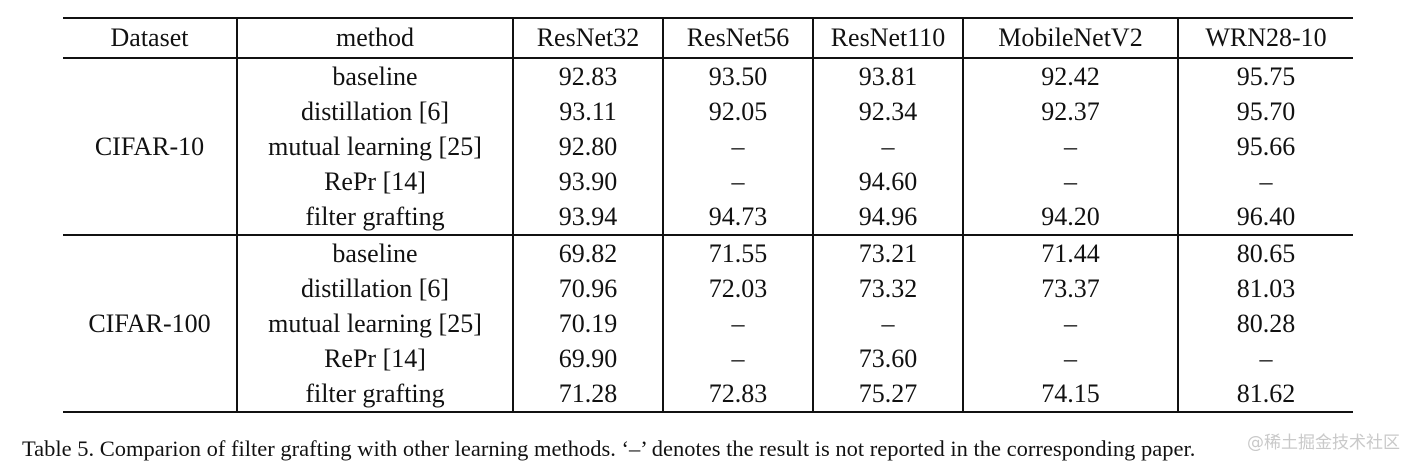 Image resolution: width=1414 pixels, height=468 pixels. What do you see at coordinates (887, 217) in the screenshot?
I see `value-cell: 94.96` at bounding box center [887, 217].